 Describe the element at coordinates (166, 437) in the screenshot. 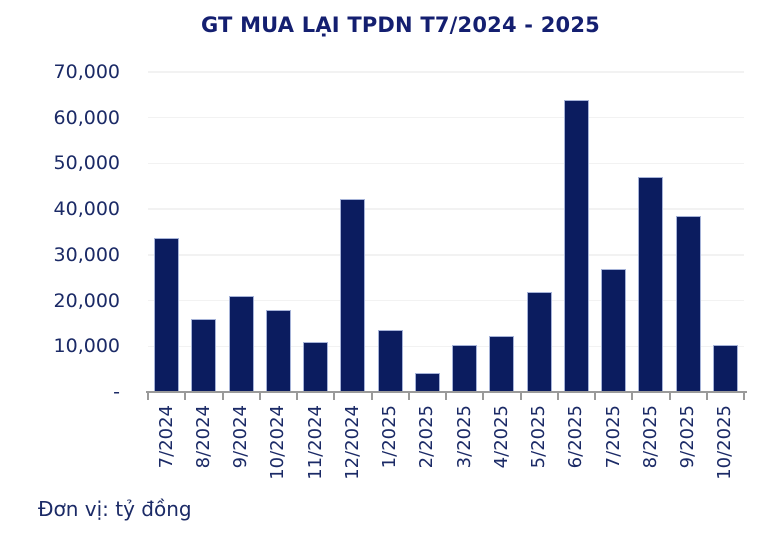

I see `x-tick-label: 7/2024` at that location.